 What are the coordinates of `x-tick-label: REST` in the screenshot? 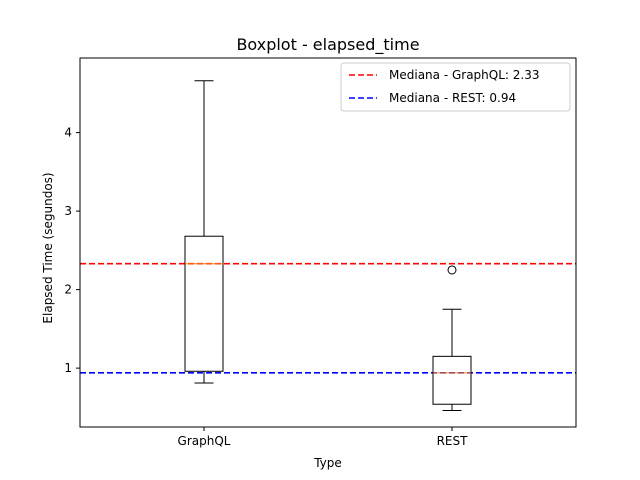 It's located at (453, 441).